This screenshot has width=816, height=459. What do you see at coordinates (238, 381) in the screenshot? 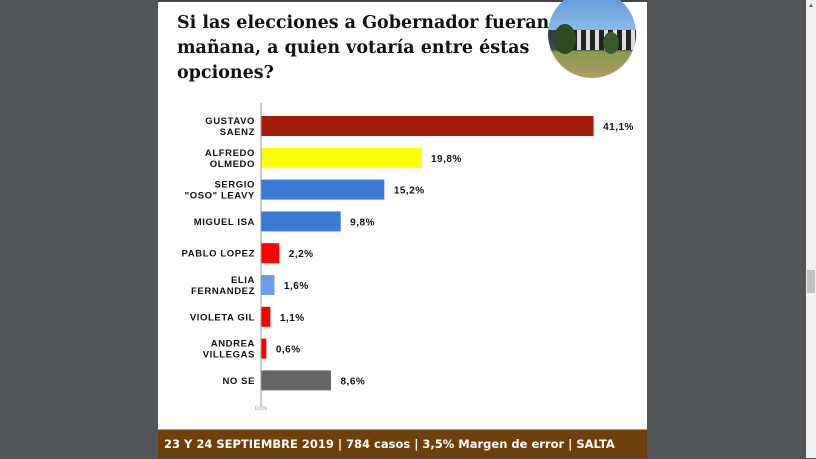
I see `category-label: NO SE` at bounding box center [238, 381].